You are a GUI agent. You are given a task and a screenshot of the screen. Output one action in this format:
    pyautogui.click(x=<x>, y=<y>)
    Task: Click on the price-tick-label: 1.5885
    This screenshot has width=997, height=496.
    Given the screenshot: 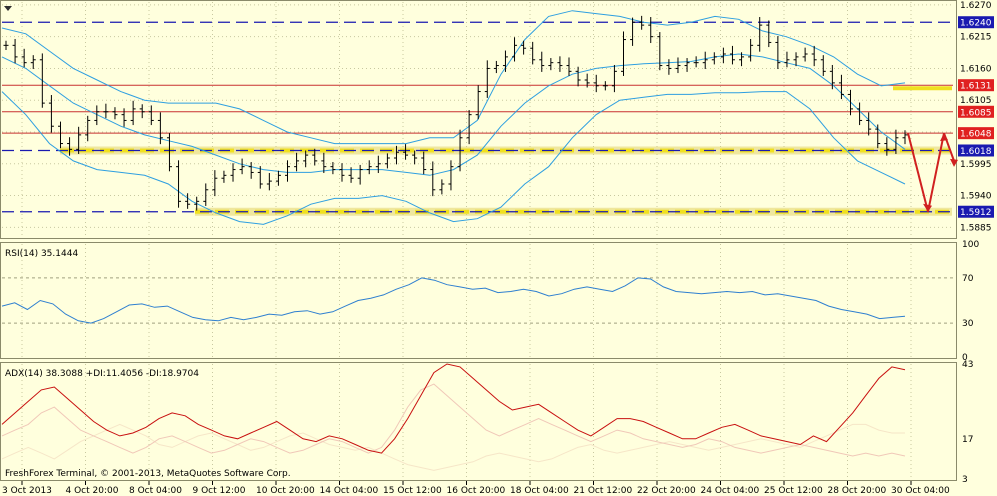 What is the action you would take?
    pyautogui.click(x=976, y=228)
    